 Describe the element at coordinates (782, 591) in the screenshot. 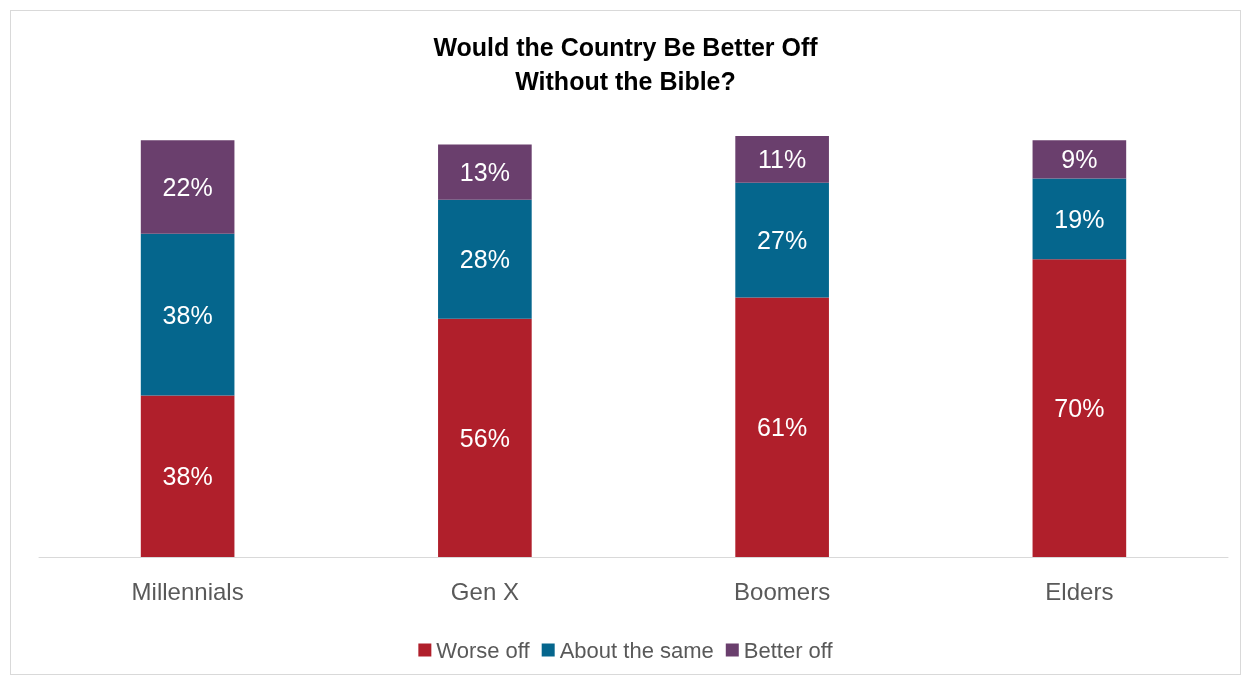

I see `x-tick-label: Boomers` at that location.